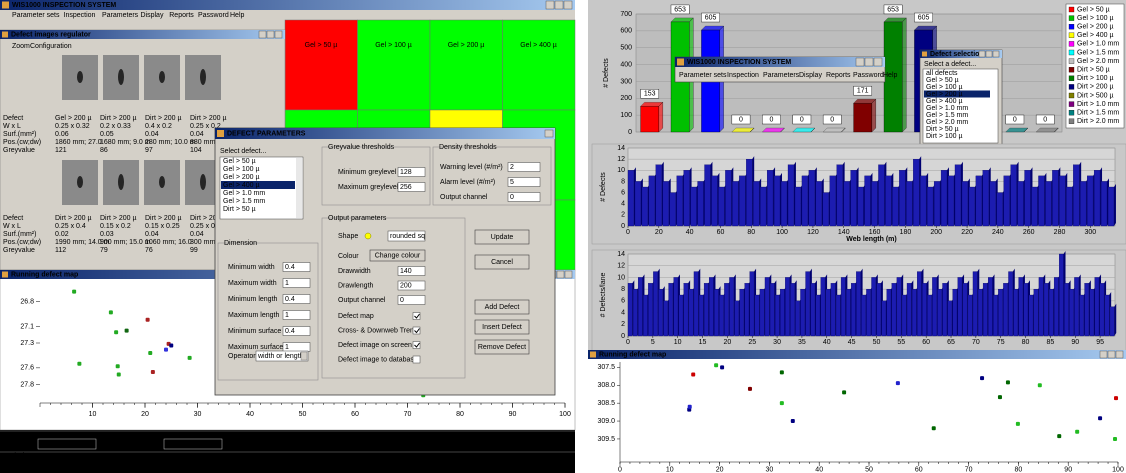 This screenshot has width=1126, height=473. What do you see at coordinates (1098, 44) in the screenshot?
I see `legend-label: Gel > 1.0 mm` at bounding box center [1098, 44].